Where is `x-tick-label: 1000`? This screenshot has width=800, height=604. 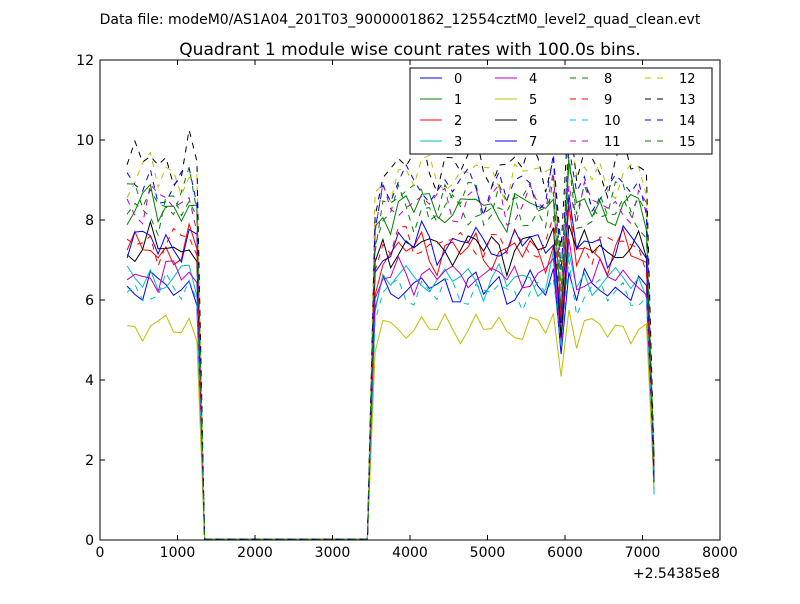
x-tick-label: 1000 is located at coordinates (178, 553).